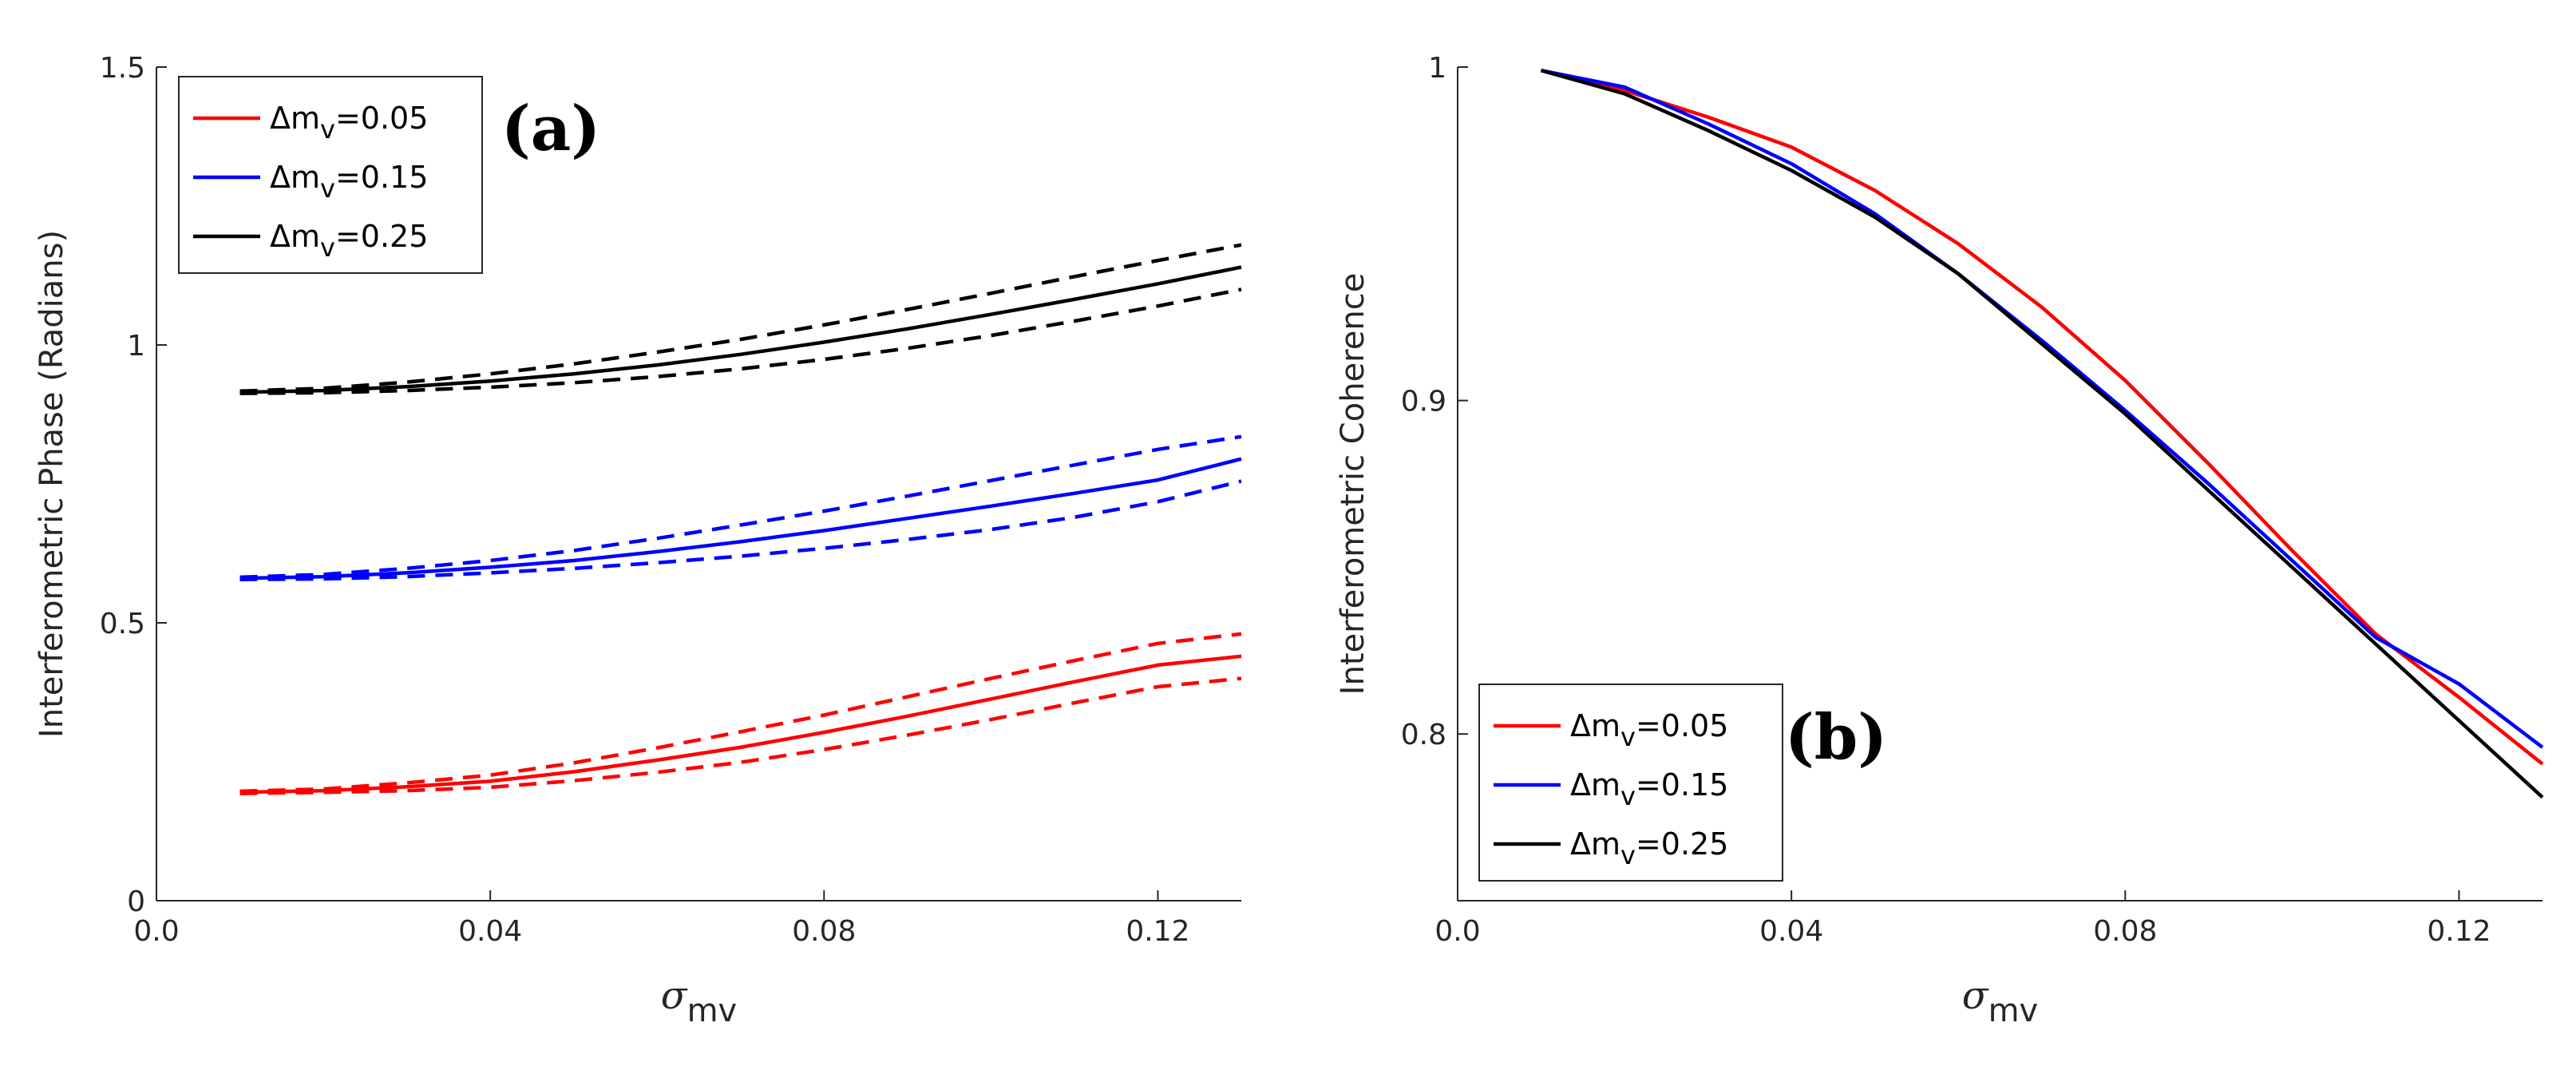  I want to click on y-tick-label: 1.5, so click(123, 68).